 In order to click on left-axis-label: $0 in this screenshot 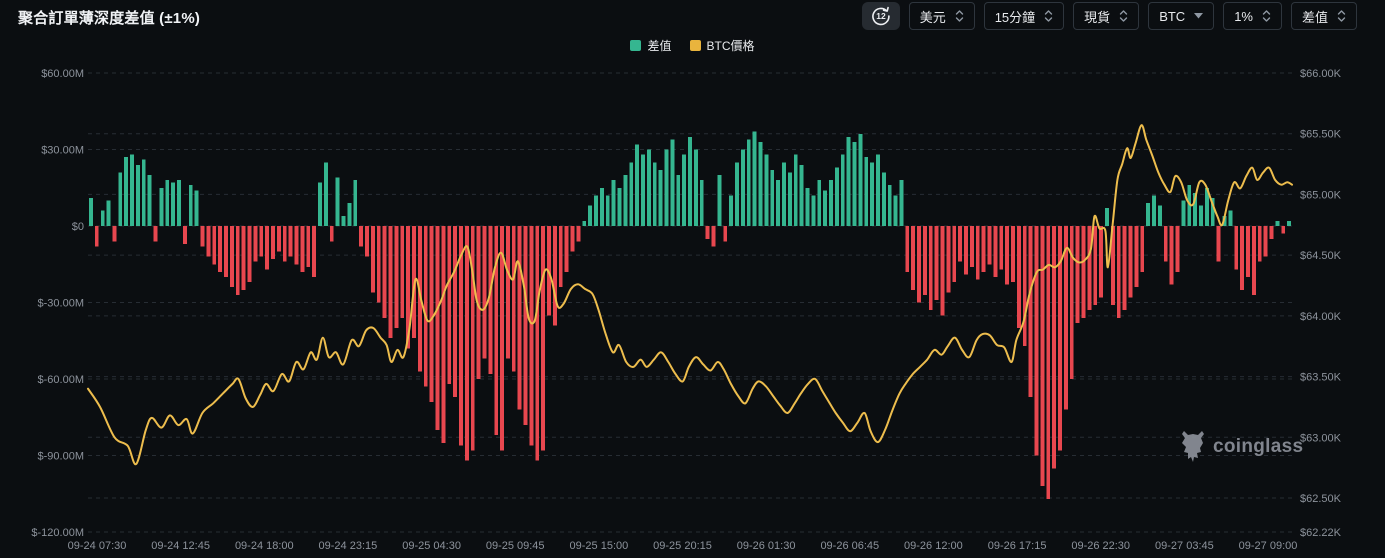, I will do `click(78, 227)`.